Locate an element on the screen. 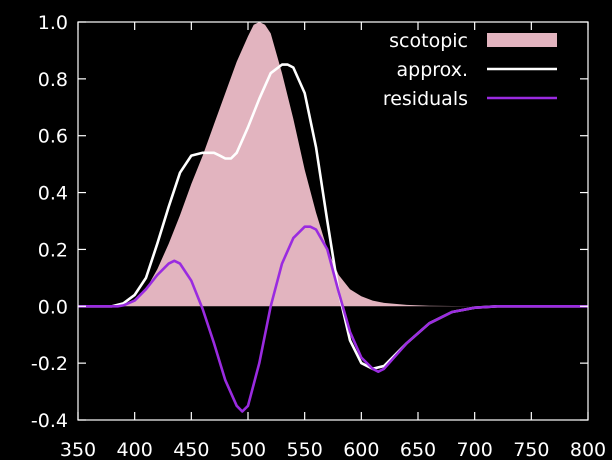 The width and height of the screenshot is (612, 460). x-tick-label: 750 is located at coordinates (531, 449).